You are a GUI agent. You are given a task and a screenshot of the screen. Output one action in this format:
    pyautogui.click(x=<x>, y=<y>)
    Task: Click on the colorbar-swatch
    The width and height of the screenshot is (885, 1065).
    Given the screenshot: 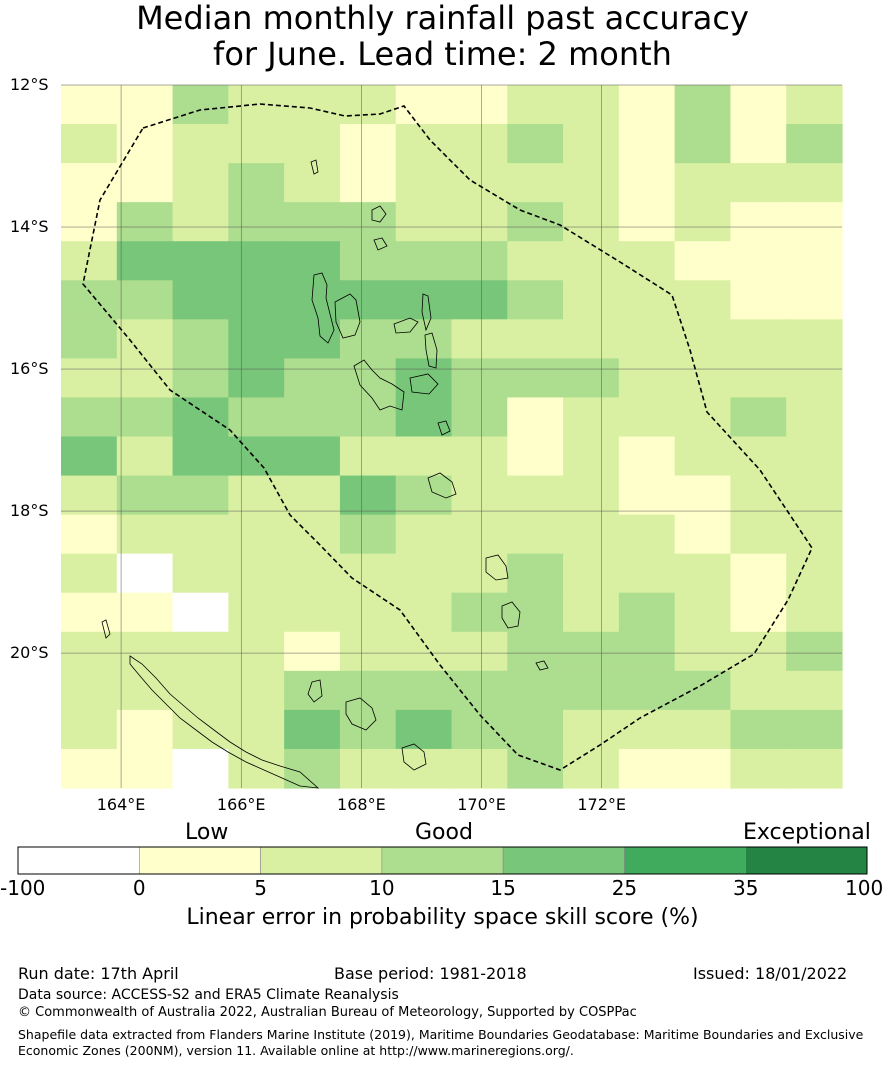 What is the action you would take?
    pyautogui.click(x=806, y=860)
    